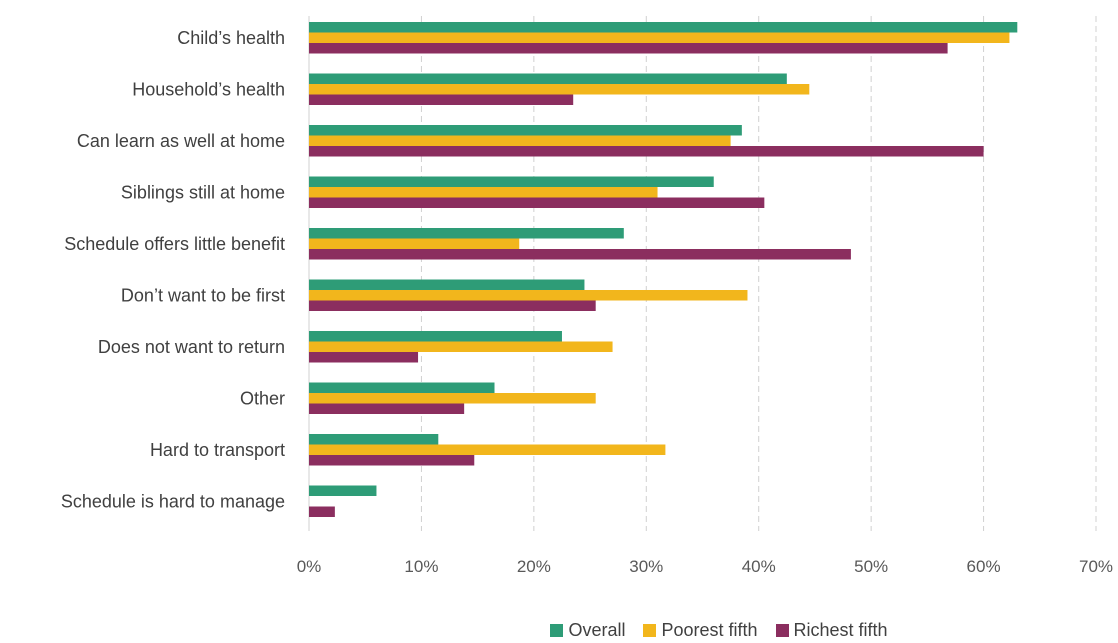 The width and height of the screenshot is (1118, 643). Describe the element at coordinates (421, 566) in the screenshot. I see `x-tick-label: 10%` at that location.